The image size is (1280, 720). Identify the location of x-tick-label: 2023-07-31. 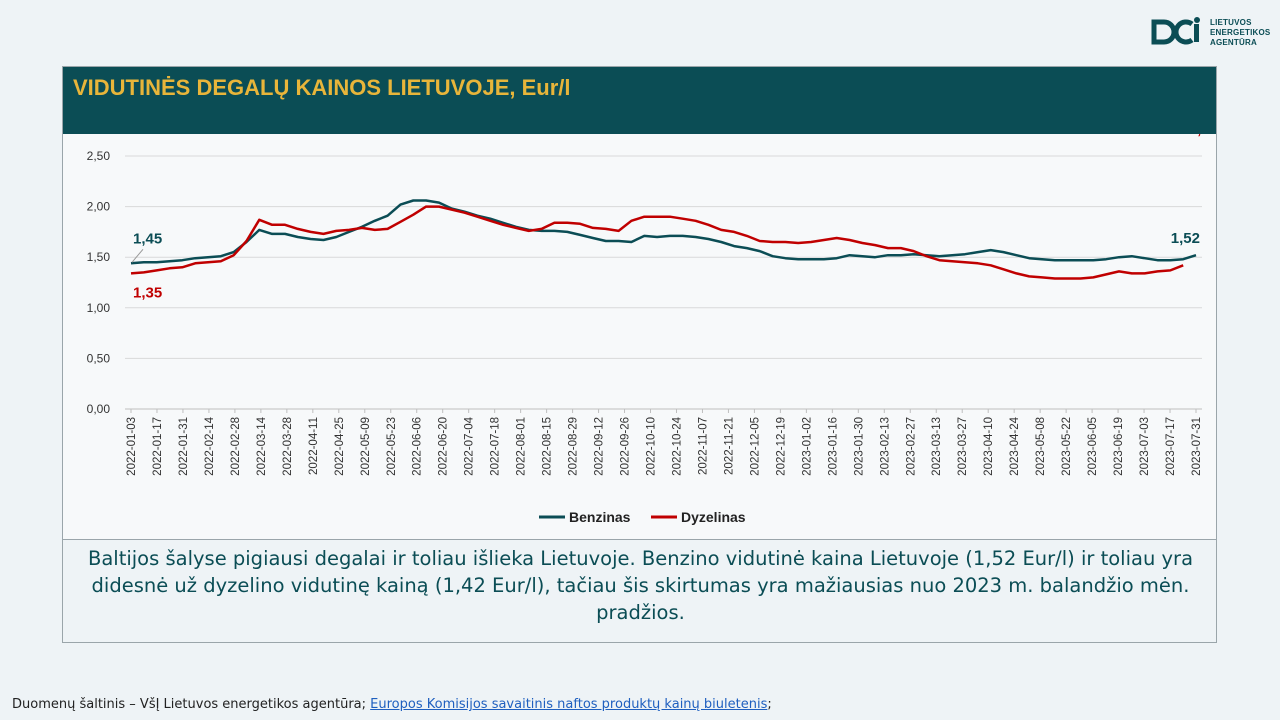
(1197, 446).